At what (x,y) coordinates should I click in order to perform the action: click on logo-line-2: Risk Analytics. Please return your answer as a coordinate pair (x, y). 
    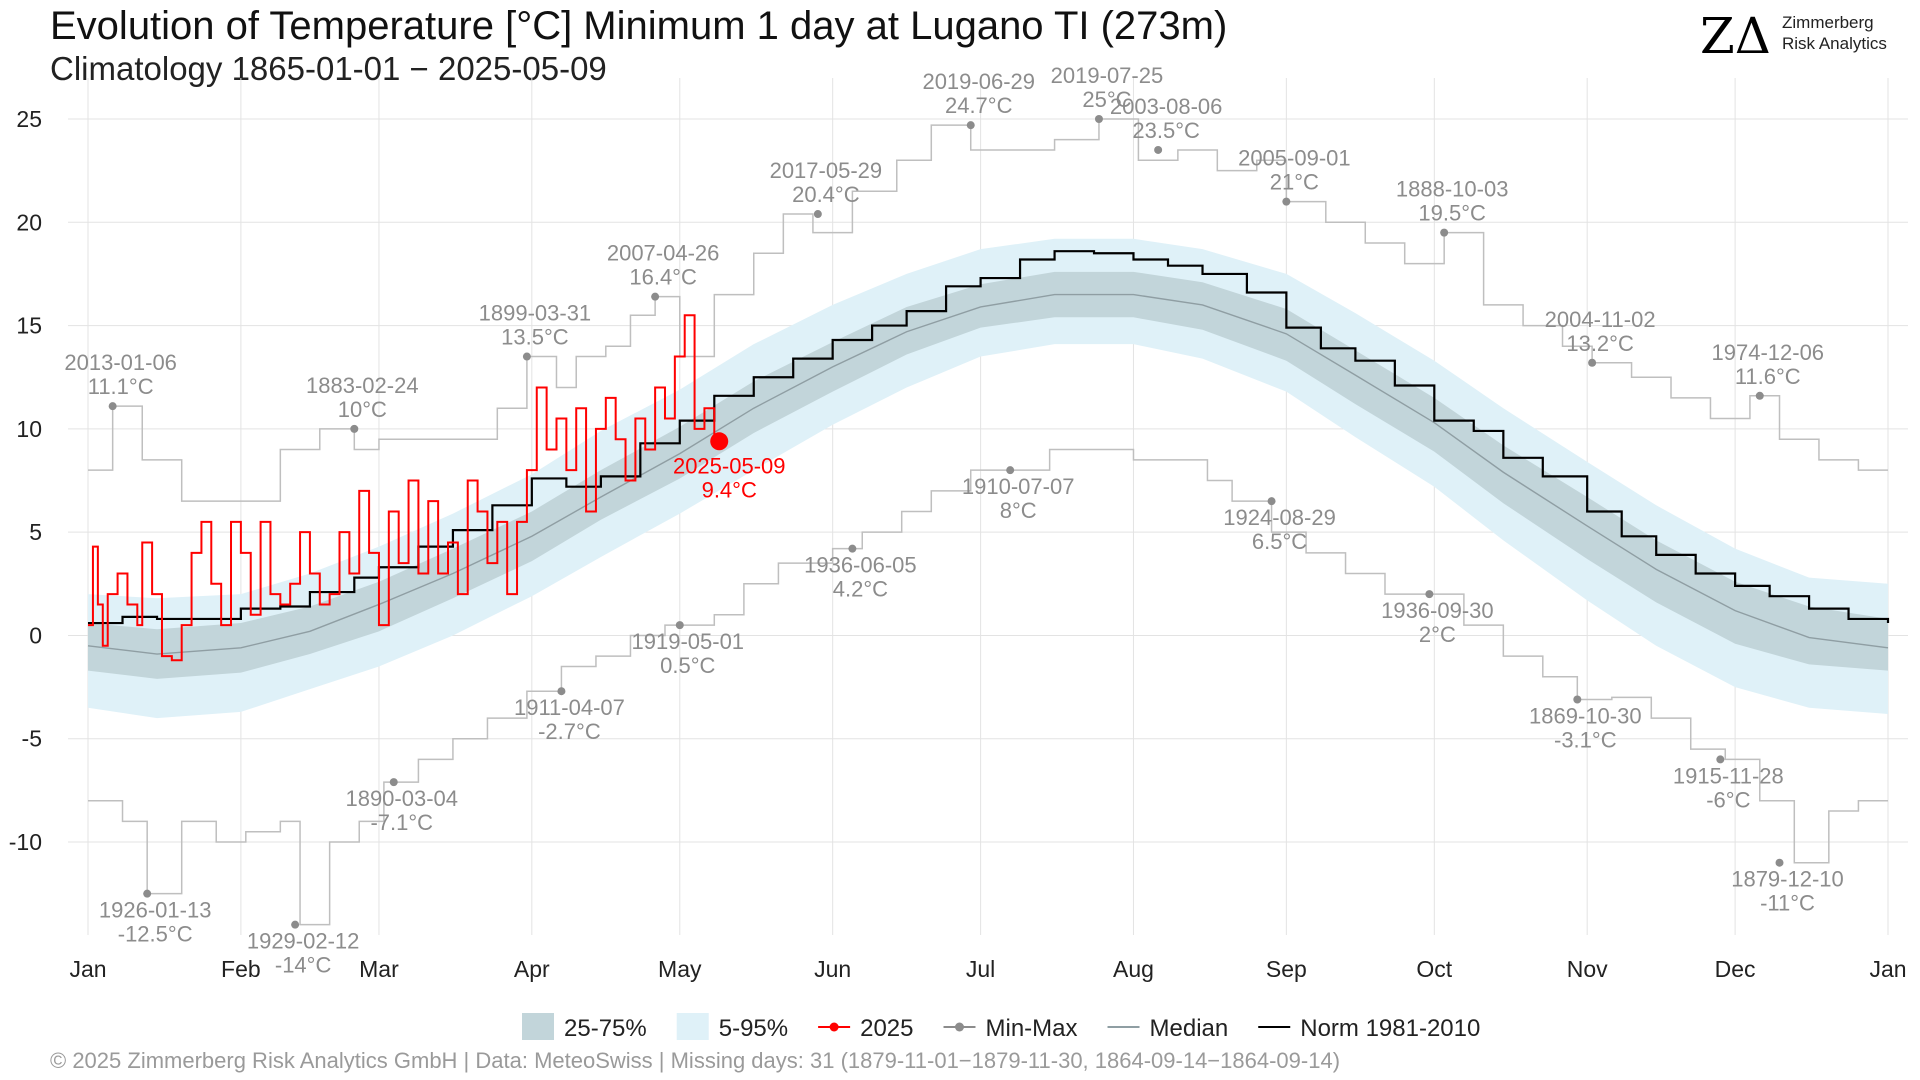
    Looking at the image, I should click on (1834, 43).